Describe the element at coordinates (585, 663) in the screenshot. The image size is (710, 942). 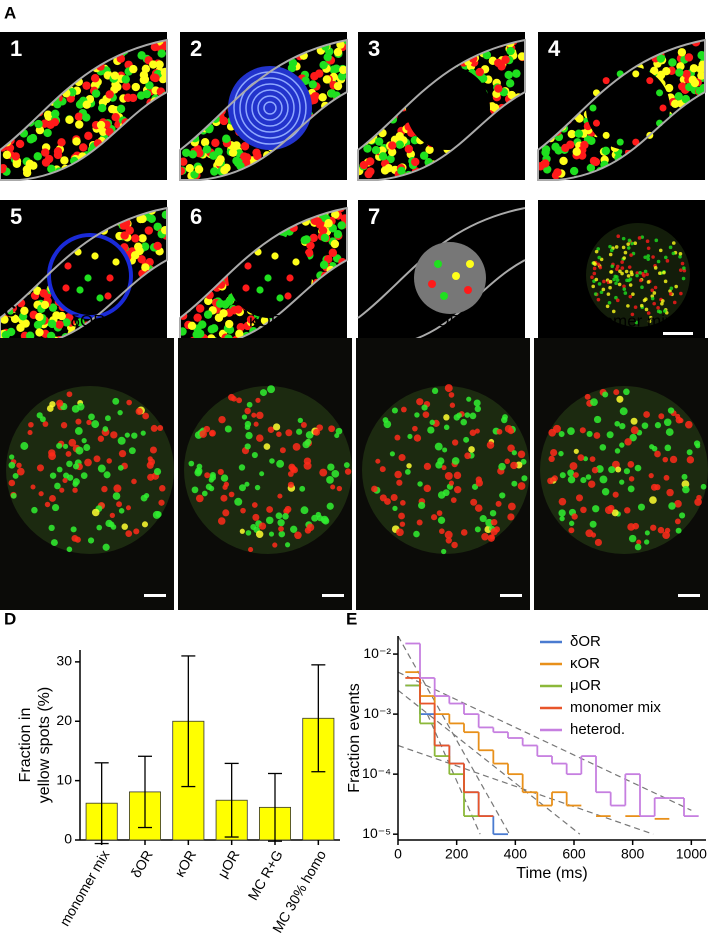
I see `legend-label: κOR` at that location.